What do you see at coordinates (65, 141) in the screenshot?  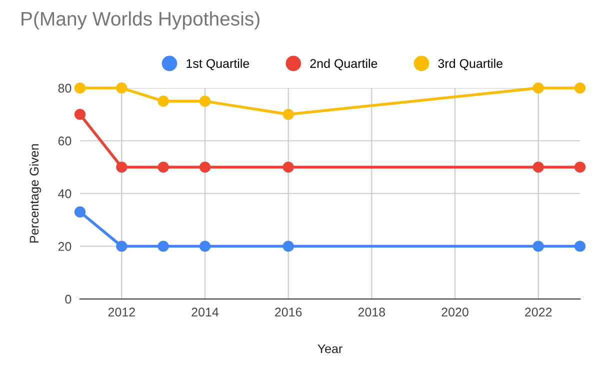 I see `y-tick-label: 60` at bounding box center [65, 141].